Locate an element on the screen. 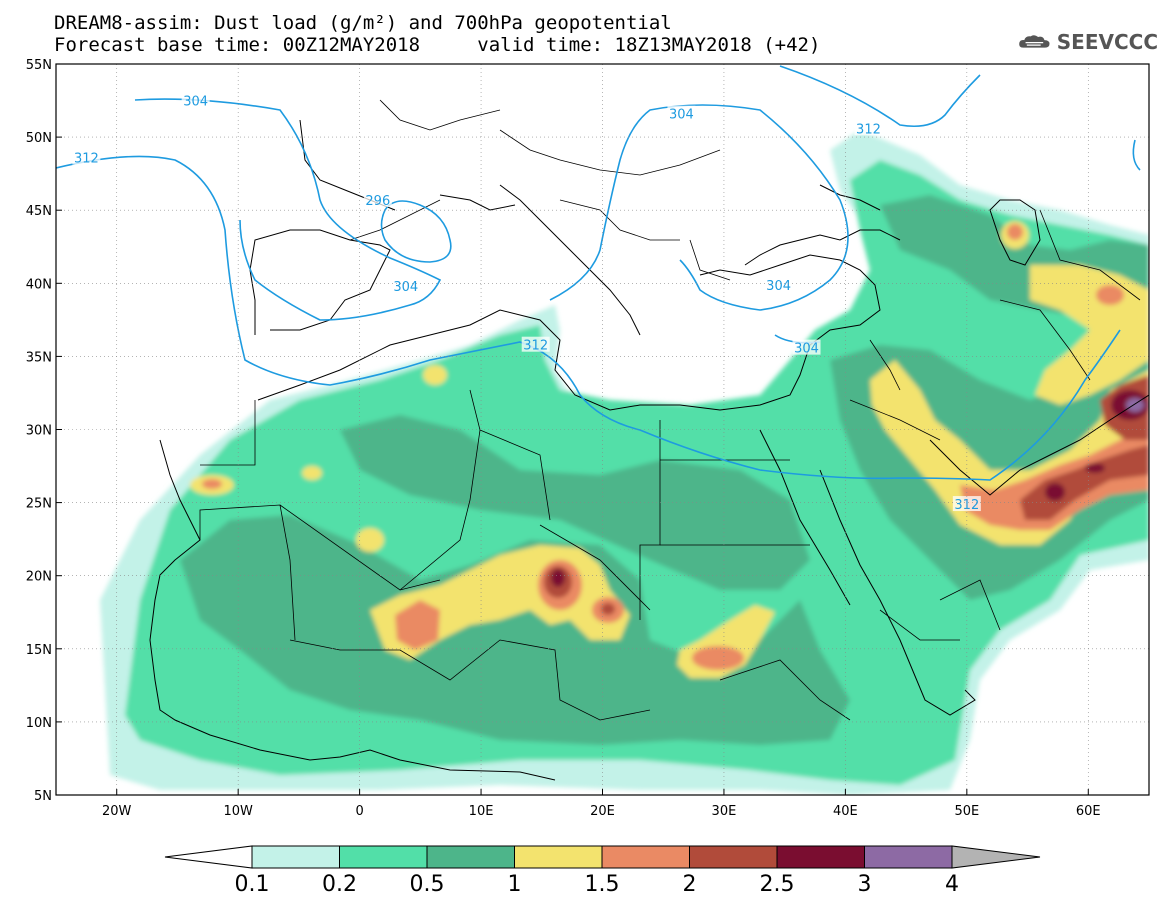 The height and width of the screenshot is (907, 1165). dust-region-orange-sudan is located at coordinates (718, 658).